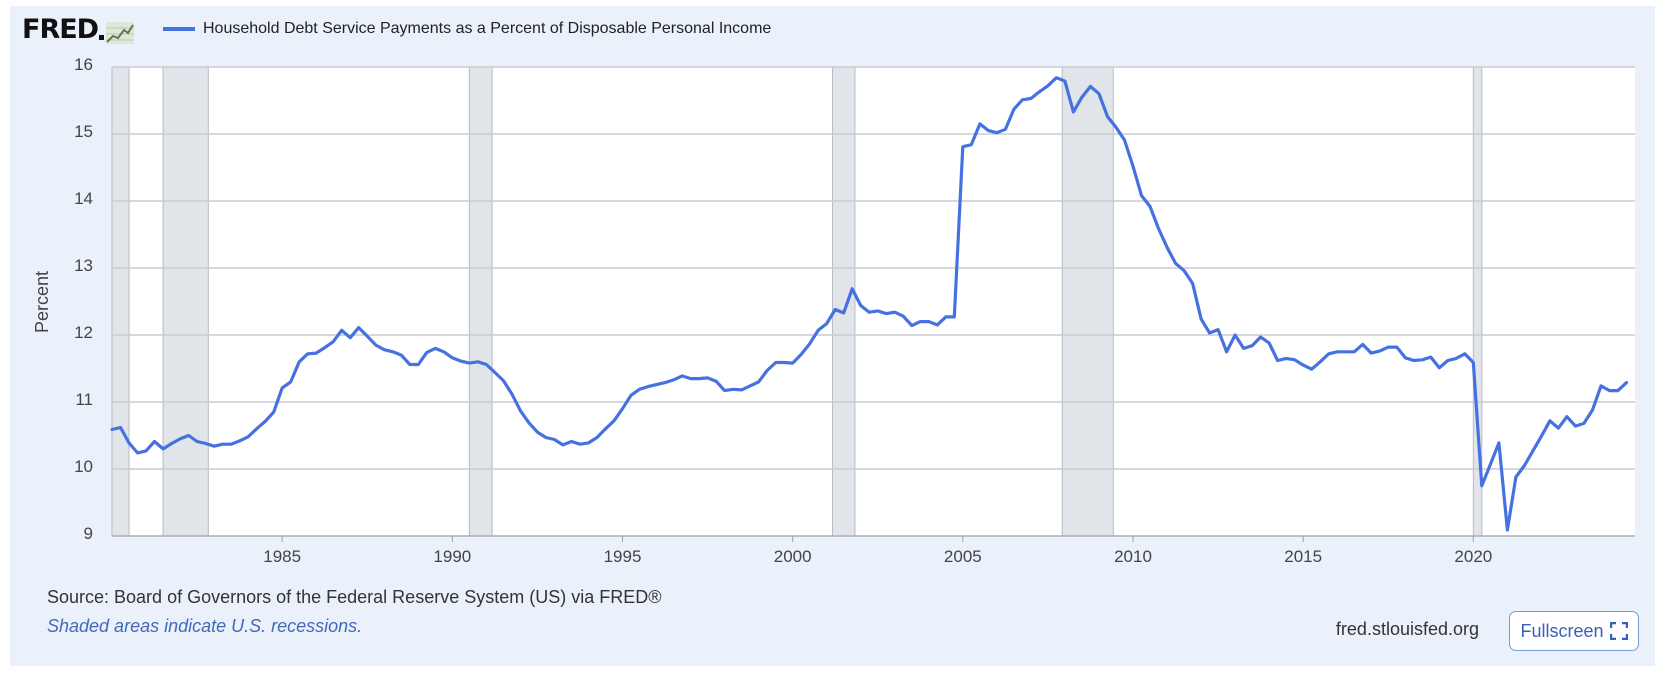  What do you see at coordinates (1473, 556) in the screenshot?
I see `x-tick-label: 2020` at bounding box center [1473, 556].